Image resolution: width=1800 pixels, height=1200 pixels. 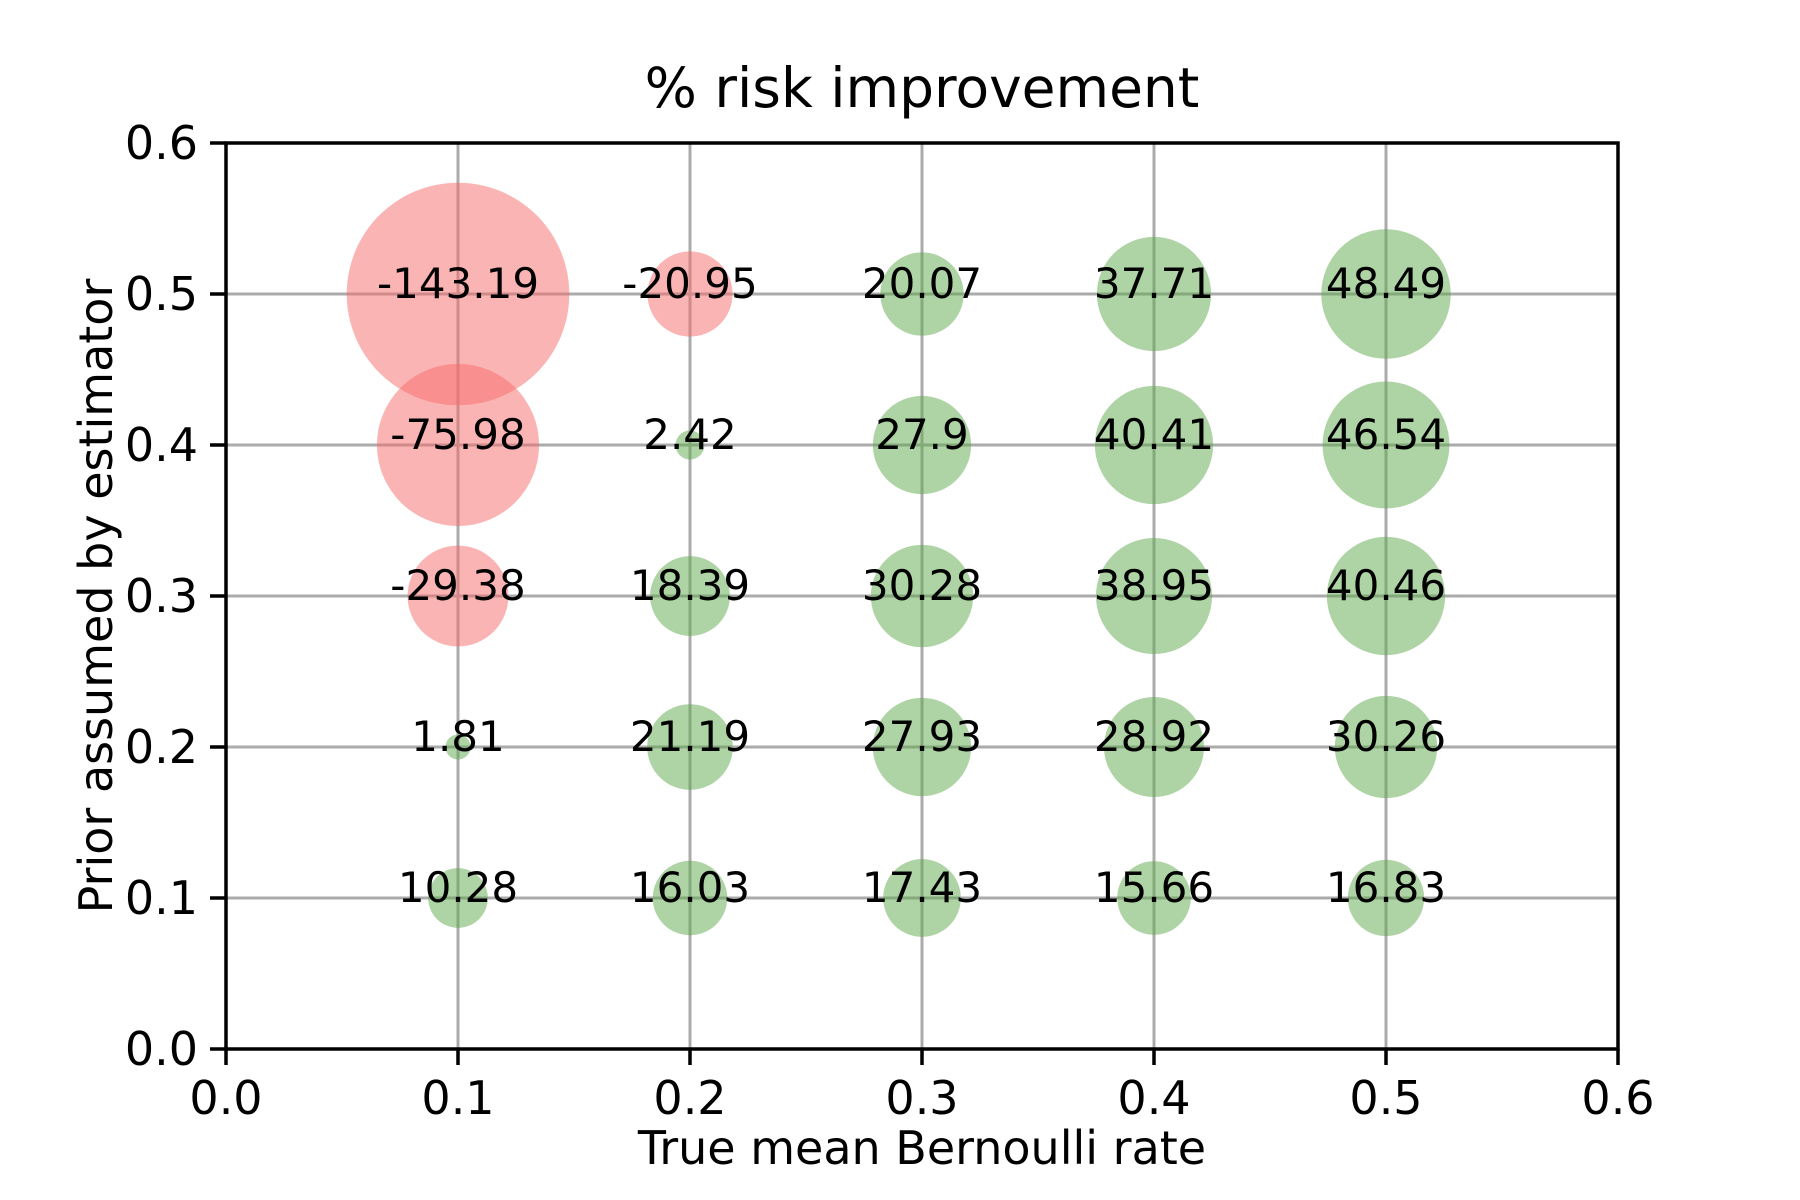 I want to click on chart-title: % risk improvement, so click(x=922, y=88).